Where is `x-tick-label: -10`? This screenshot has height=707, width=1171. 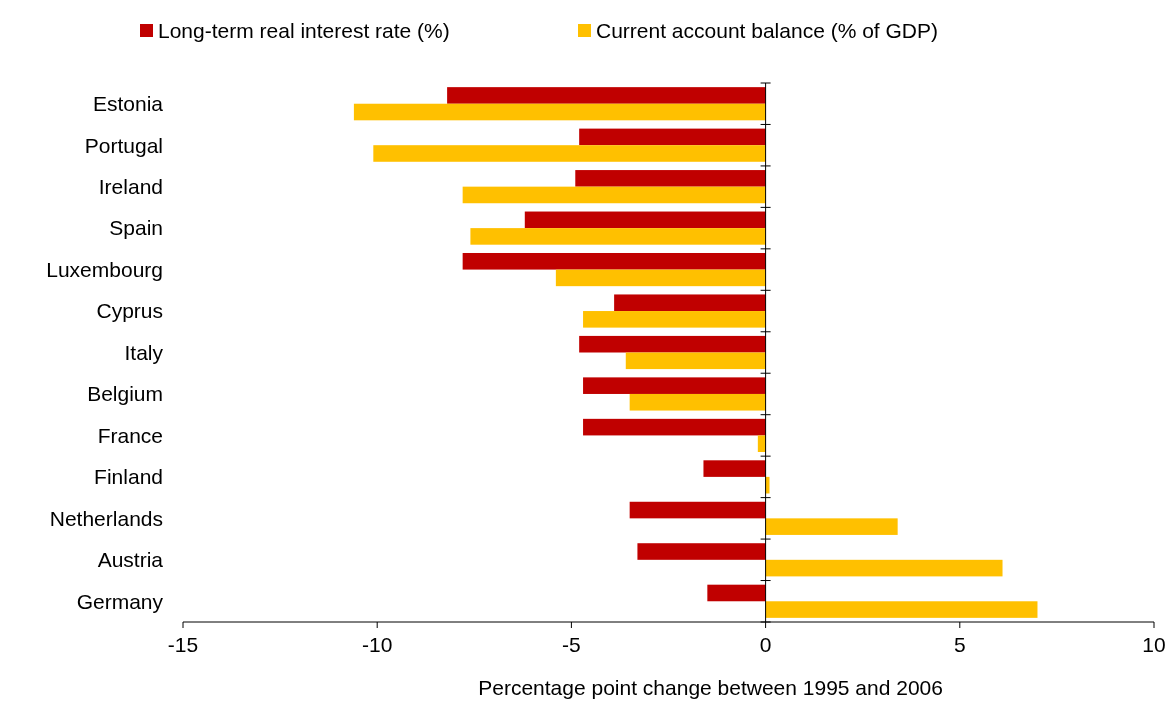 x-tick-label: -10 is located at coordinates (377, 644).